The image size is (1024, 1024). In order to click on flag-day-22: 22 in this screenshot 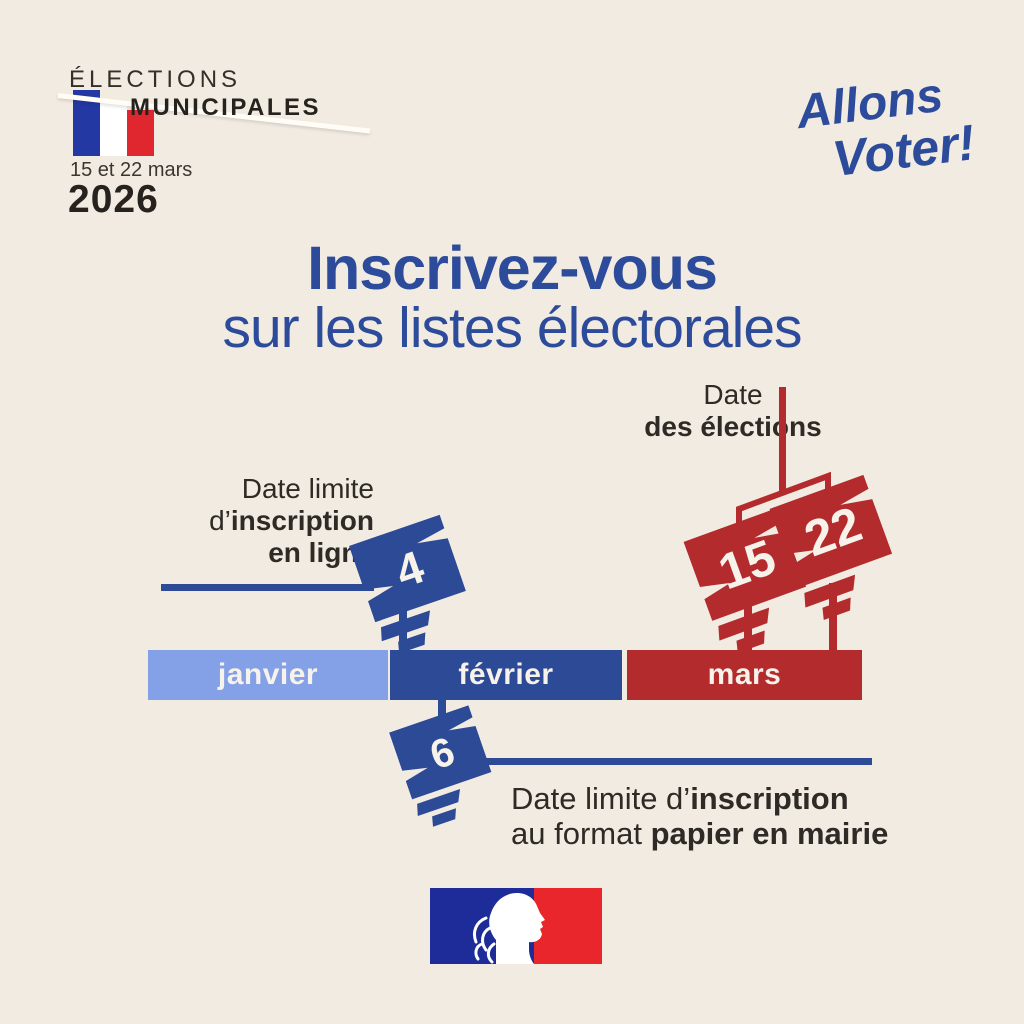, I will do `click(831, 547)`.